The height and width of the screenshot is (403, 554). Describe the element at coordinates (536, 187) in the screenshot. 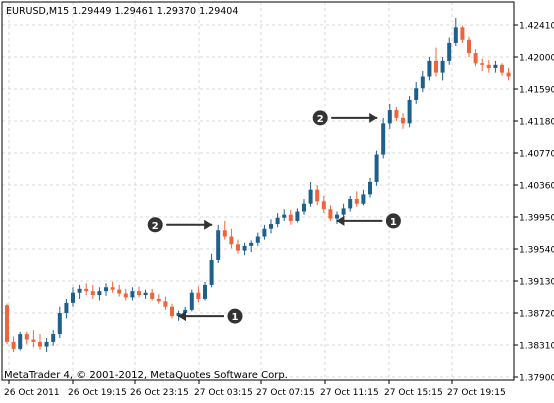

I see `y-tick-label: 1.40360` at that location.